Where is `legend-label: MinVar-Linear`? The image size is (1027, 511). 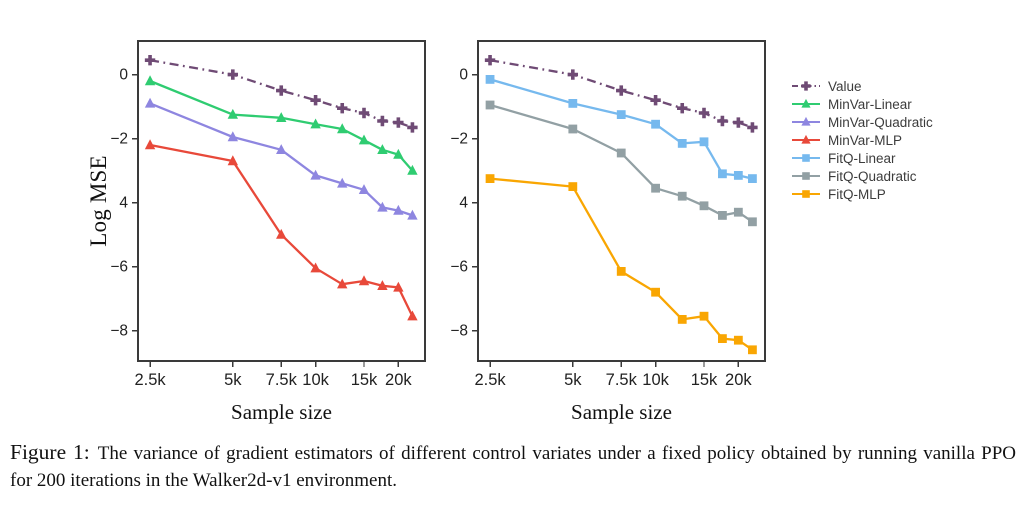 legend-label: MinVar-Linear is located at coordinates (870, 104).